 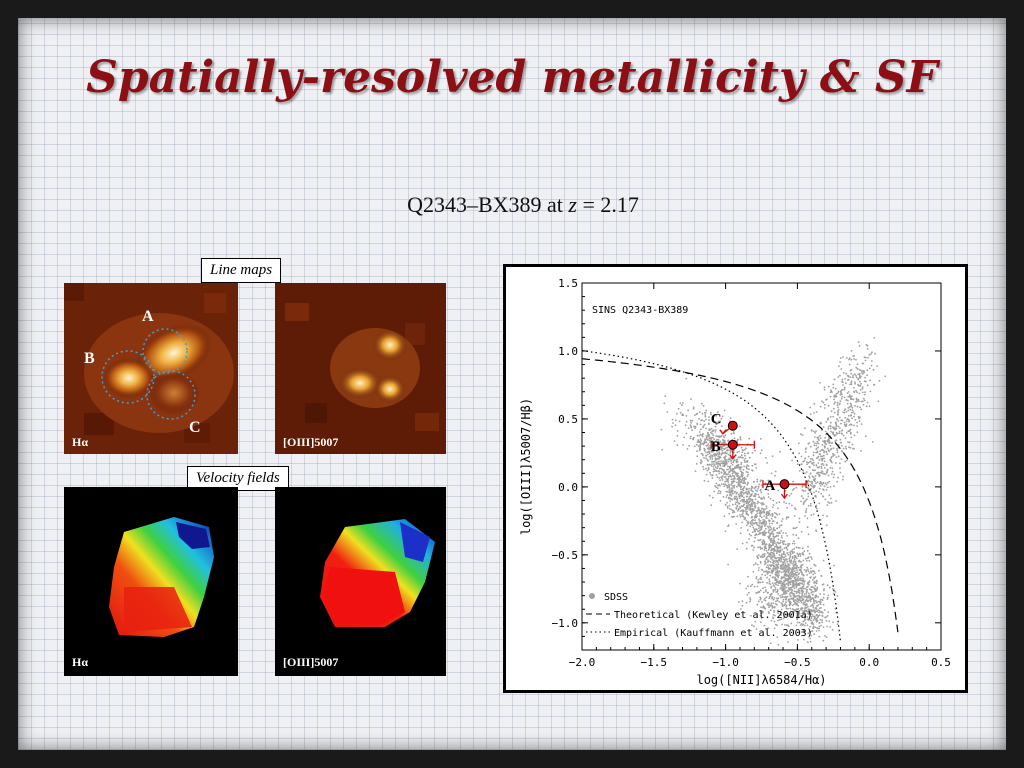 I want to click on velocity-fields-label: Velocity fields, so click(x=238, y=478).